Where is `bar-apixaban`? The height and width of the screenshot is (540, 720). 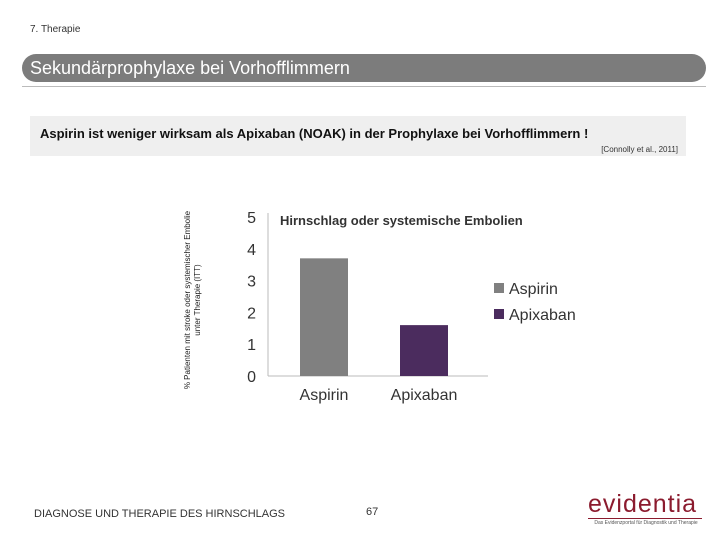
bar-apixaban is located at coordinates (424, 350).